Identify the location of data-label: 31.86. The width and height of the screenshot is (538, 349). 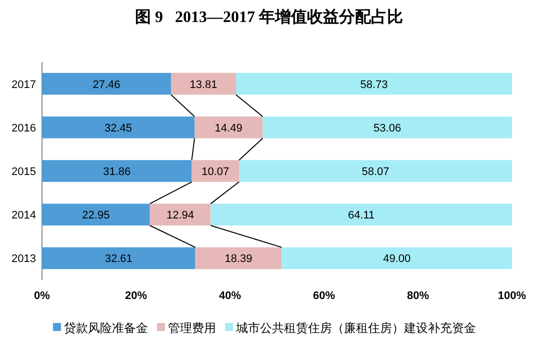
(117, 172).